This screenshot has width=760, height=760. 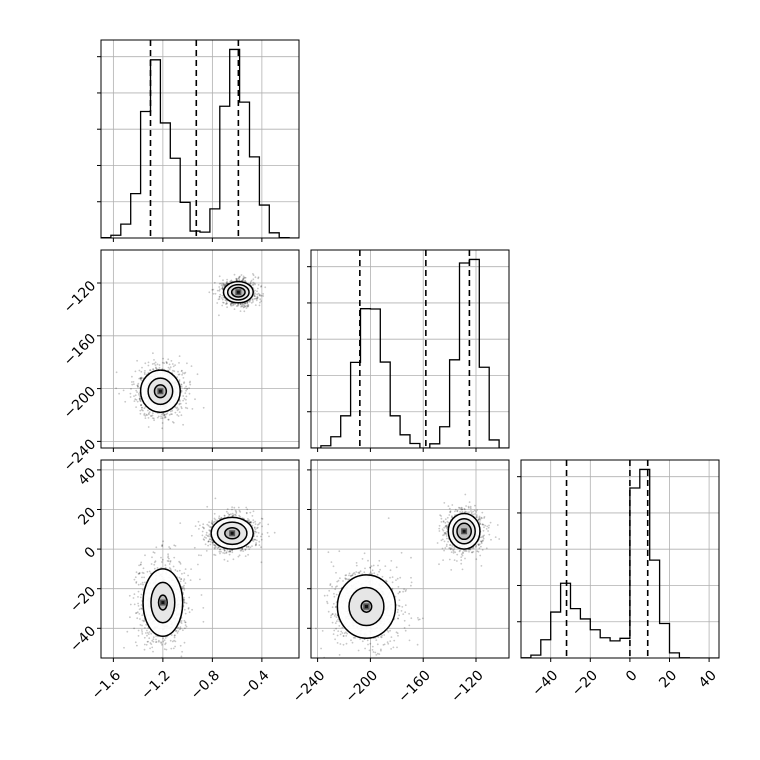 I want to click on y-tick-label: −40, so click(x=83, y=639).